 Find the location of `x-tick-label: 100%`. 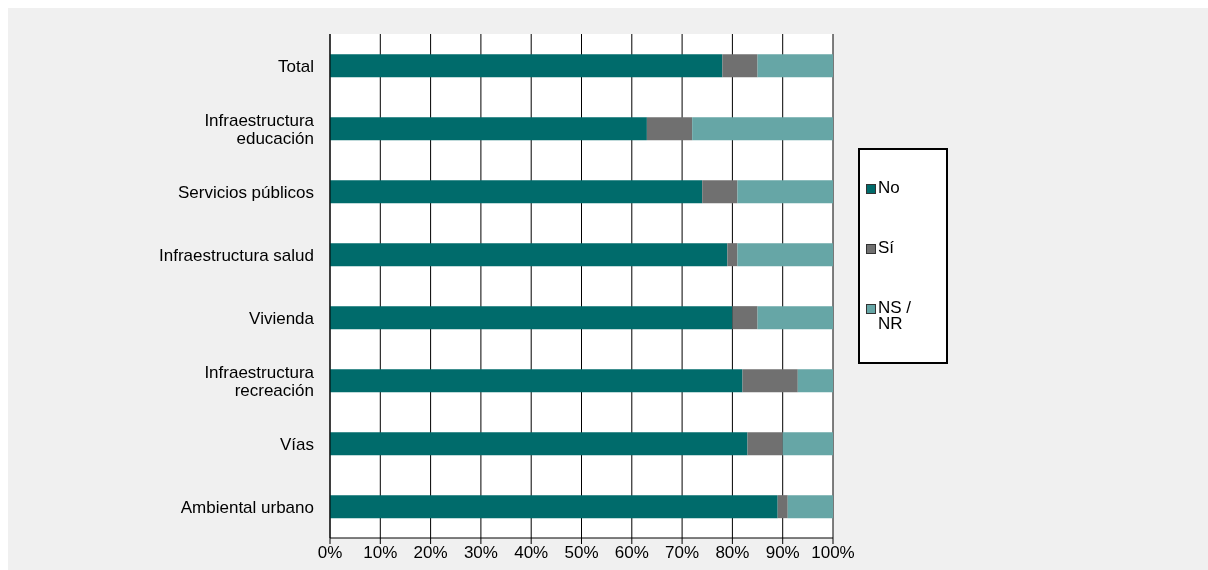

x-tick-label: 100% is located at coordinates (833, 553).